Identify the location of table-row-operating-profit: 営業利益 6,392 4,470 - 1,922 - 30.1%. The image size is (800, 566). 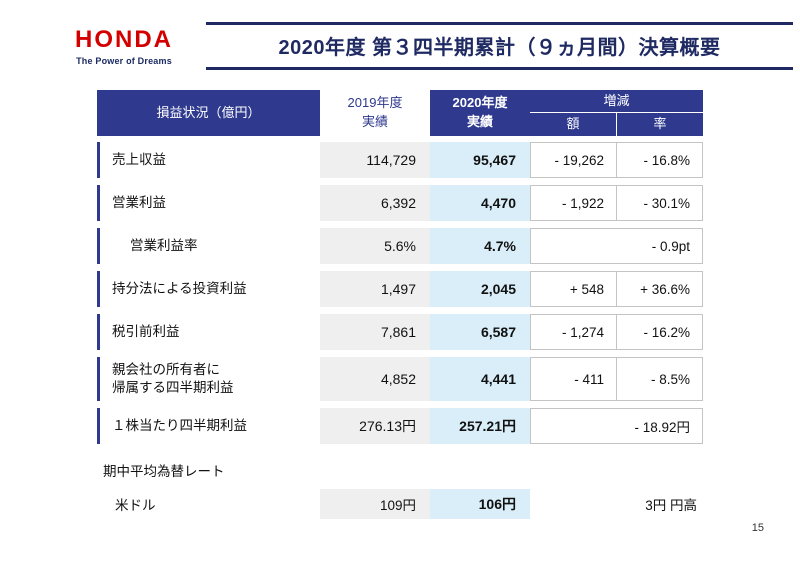
(400, 203).